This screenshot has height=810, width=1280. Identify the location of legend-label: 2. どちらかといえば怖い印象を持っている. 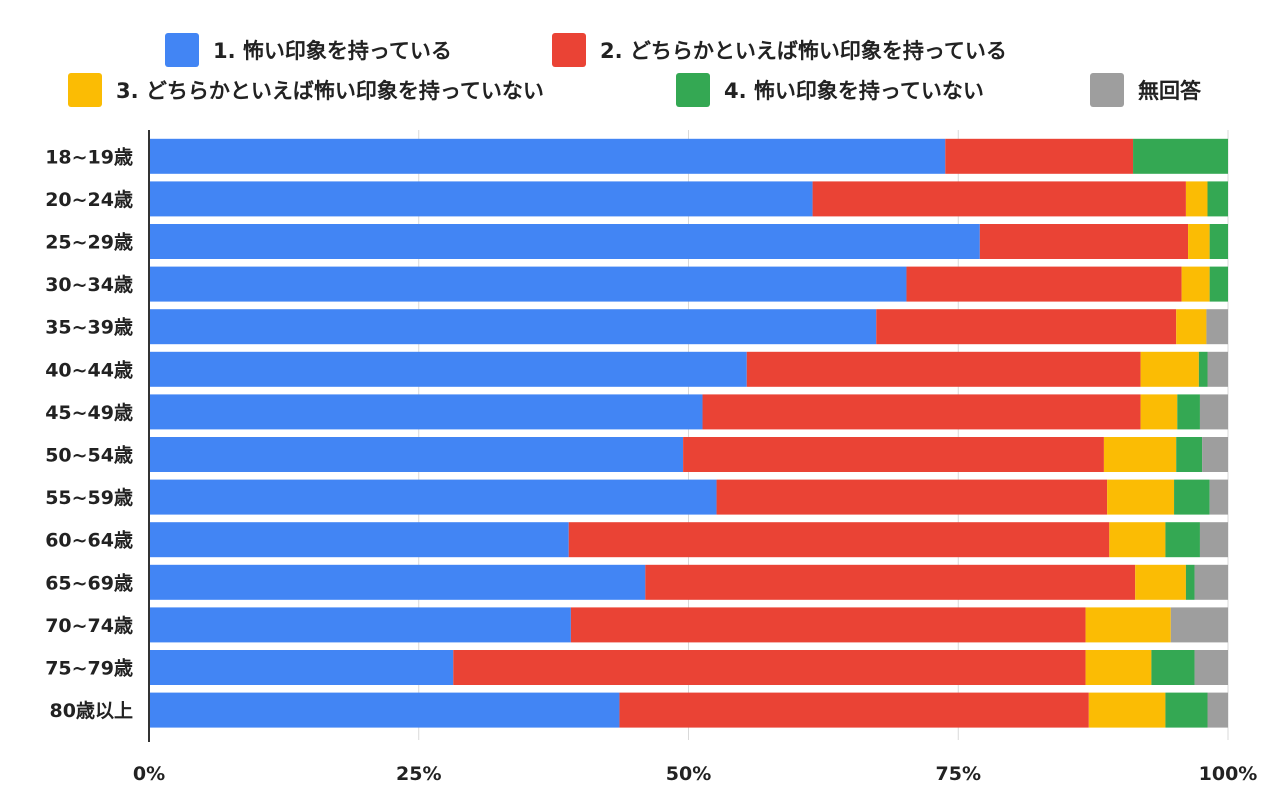
(803, 51).